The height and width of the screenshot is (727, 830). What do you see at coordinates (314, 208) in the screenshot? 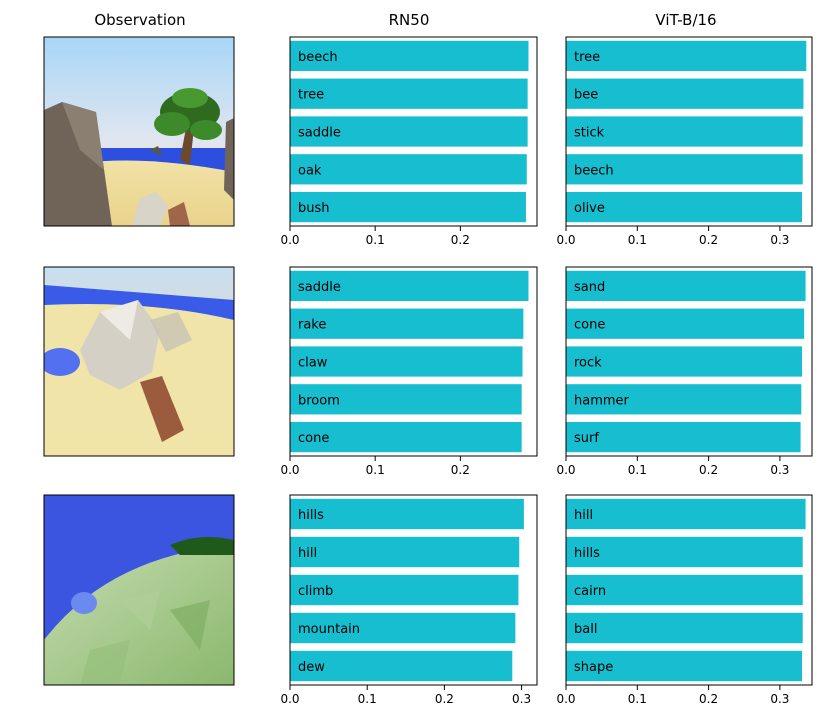
I see `bar-label-bush: bush` at bounding box center [314, 208].